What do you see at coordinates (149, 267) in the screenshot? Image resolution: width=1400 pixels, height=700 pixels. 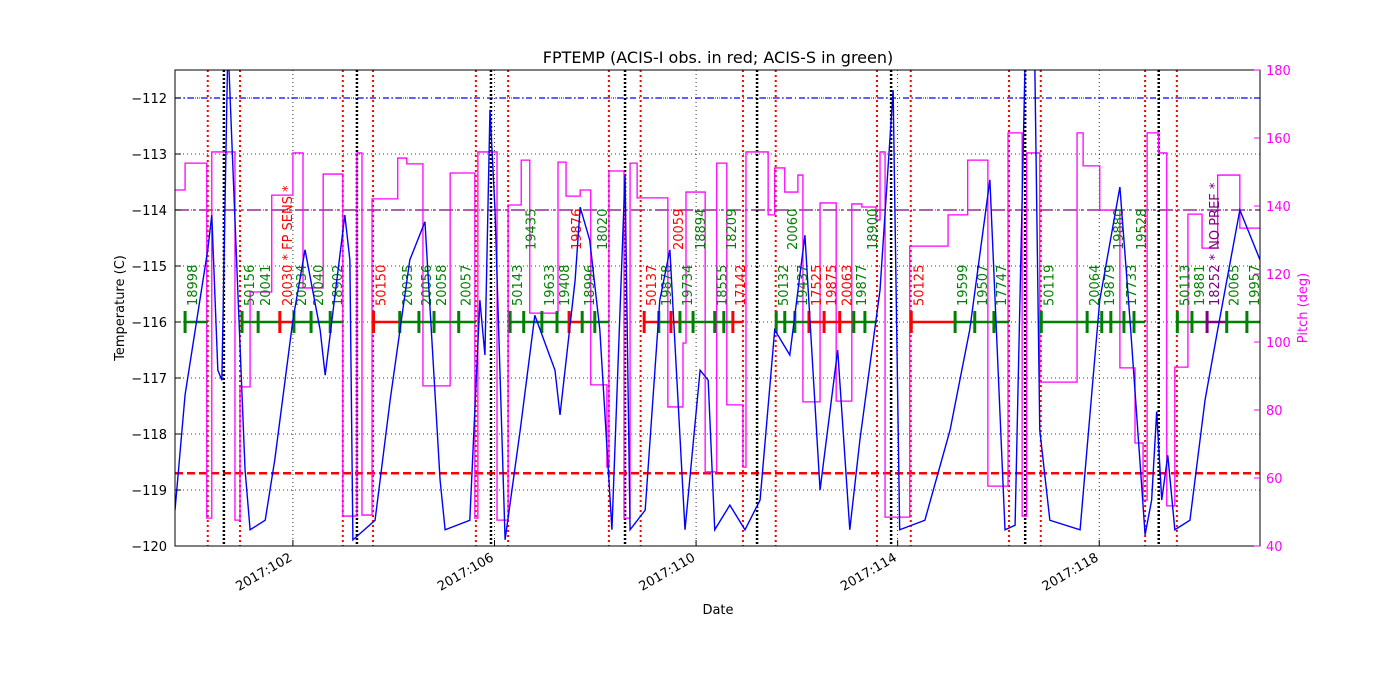 I see `y-tick-label: −115` at bounding box center [149, 267].